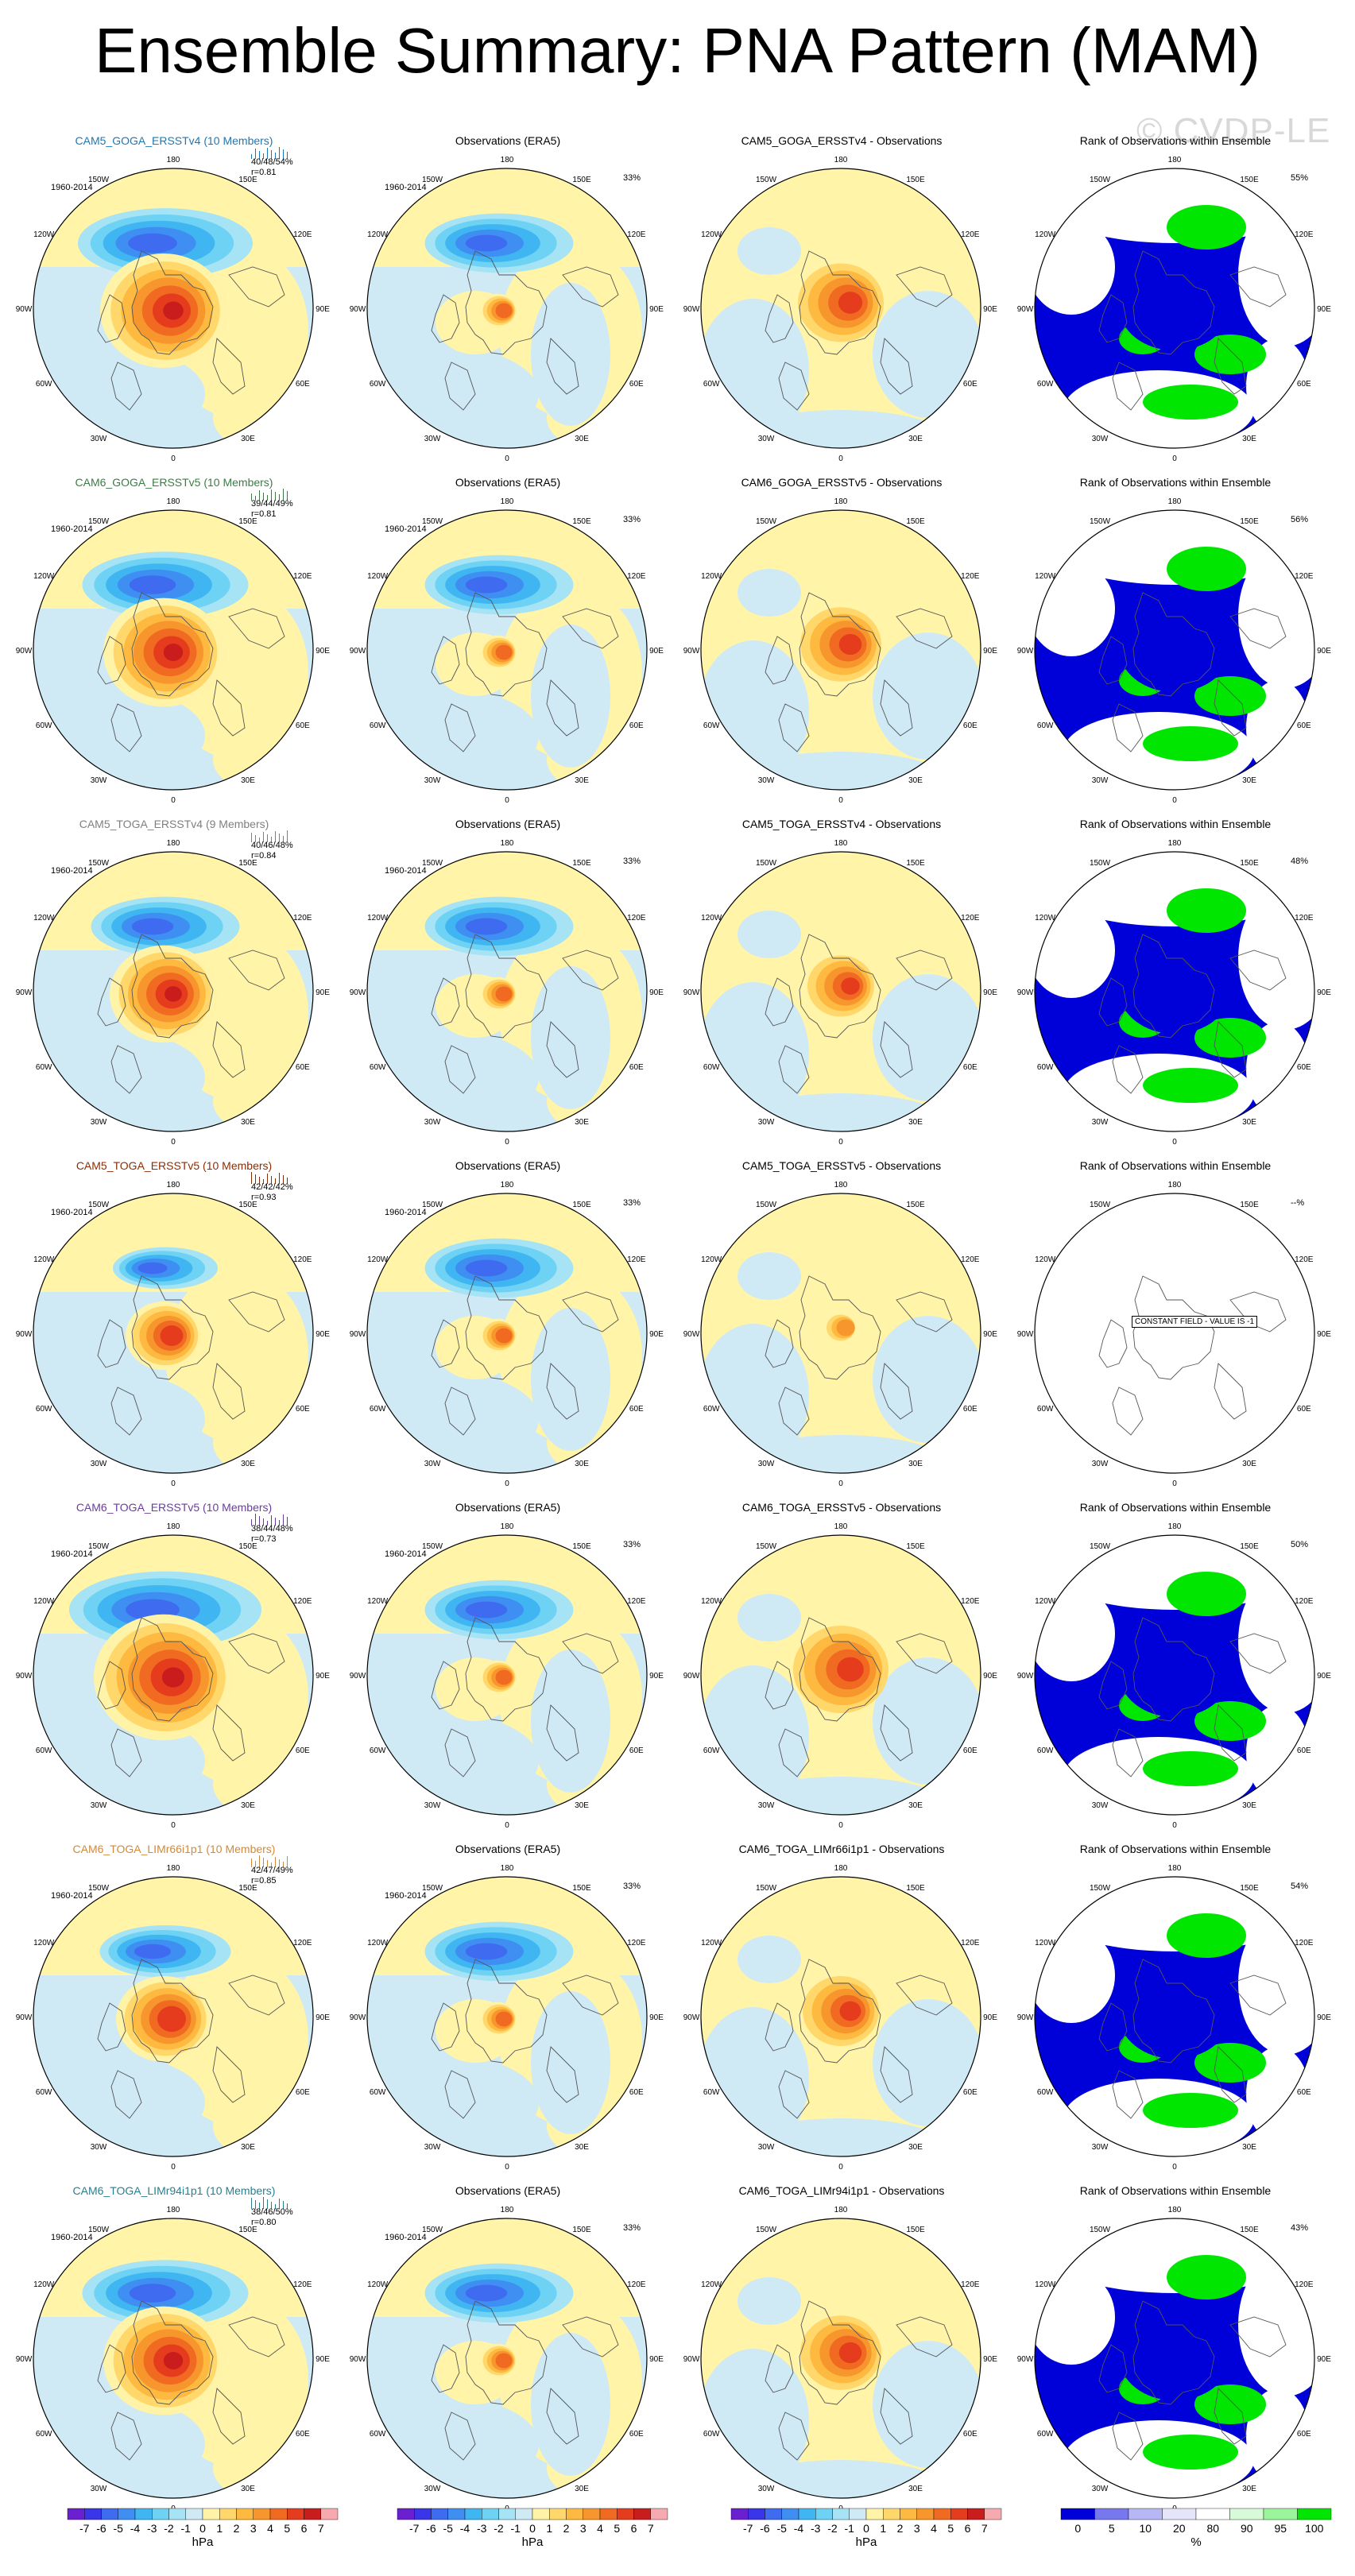 This screenshot has height=2576, width=1355. What do you see at coordinates (1112, 2528) in the screenshot?
I see `colorbar-tick-label: 5` at bounding box center [1112, 2528].